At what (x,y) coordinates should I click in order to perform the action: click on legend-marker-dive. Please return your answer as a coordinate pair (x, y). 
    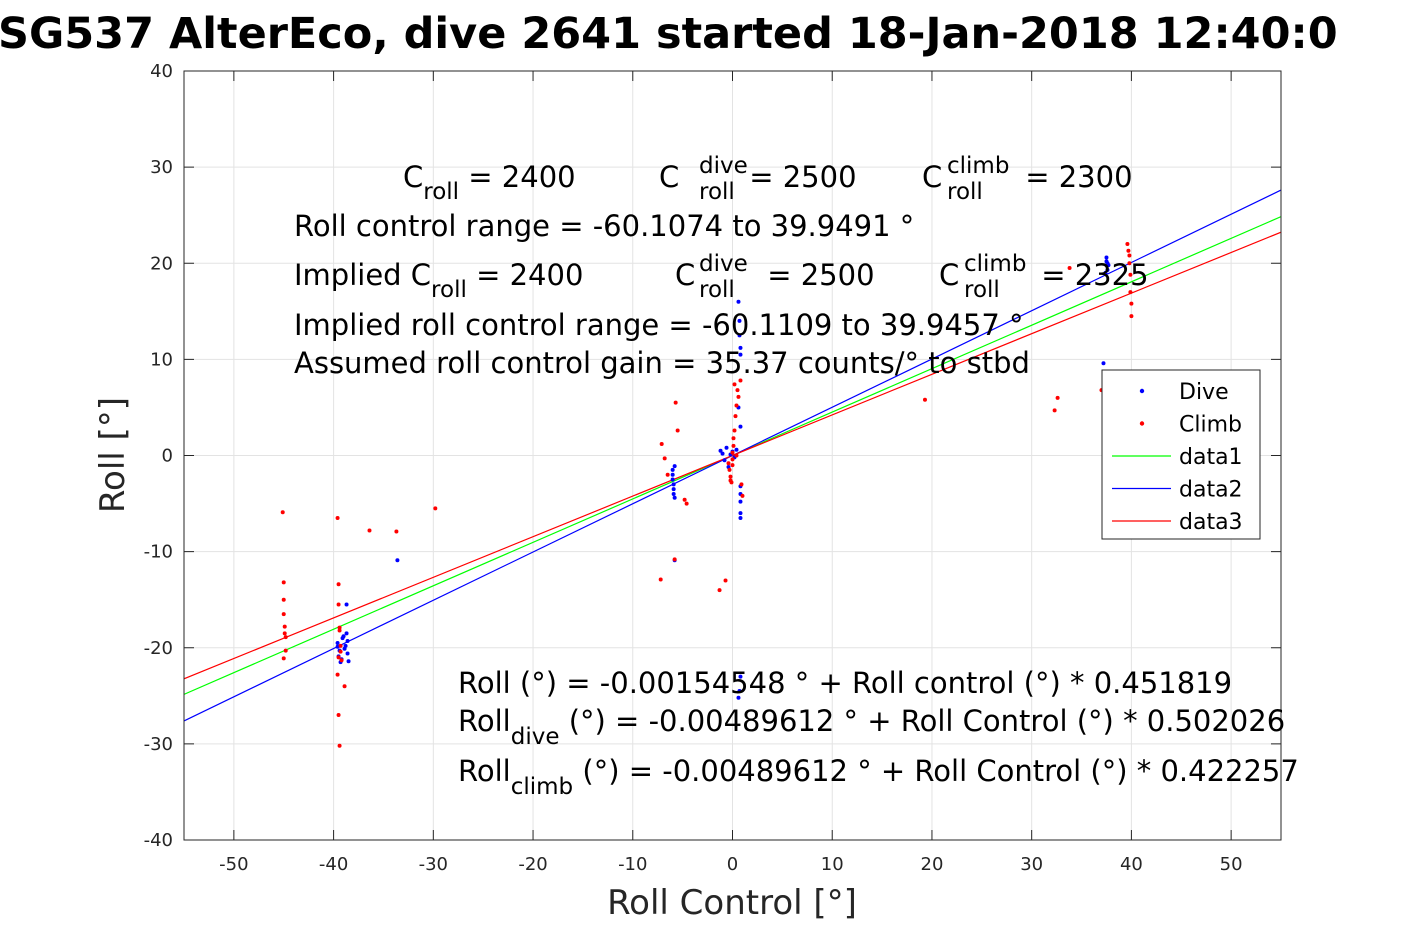
    Looking at the image, I should click on (1142, 391).